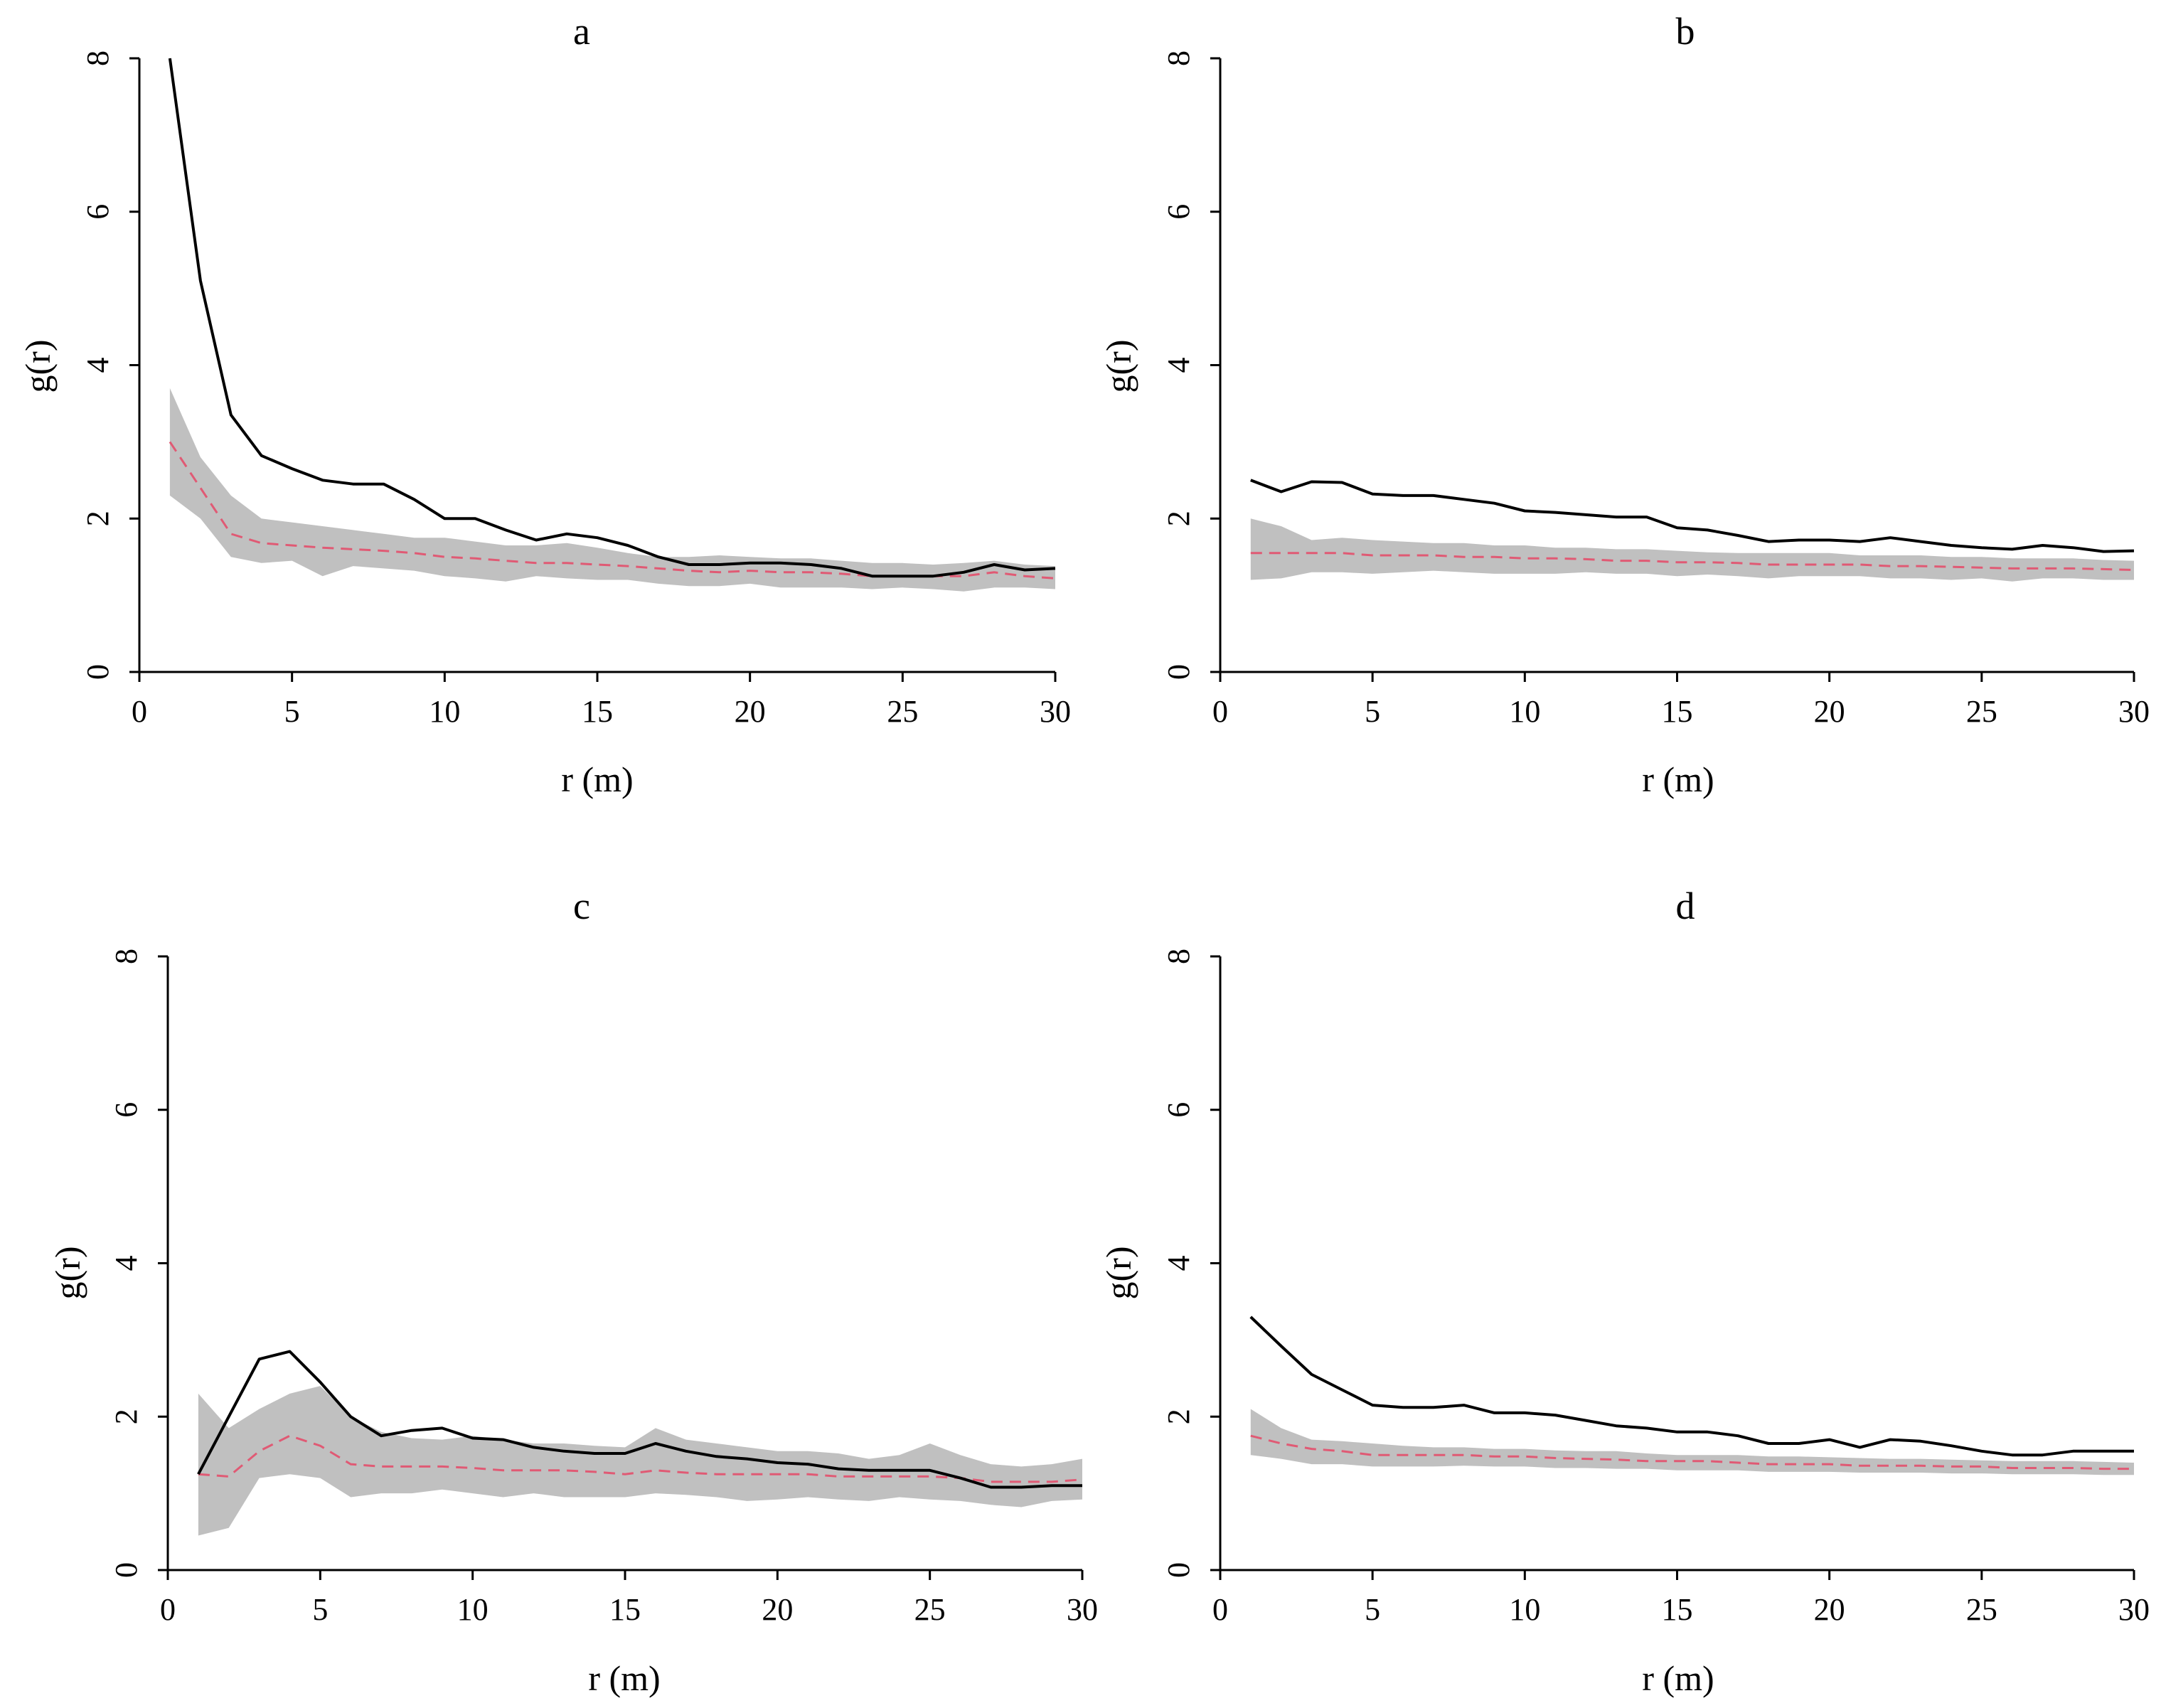  What do you see at coordinates (581, 906) in the screenshot?
I see `panel-title: c` at bounding box center [581, 906].